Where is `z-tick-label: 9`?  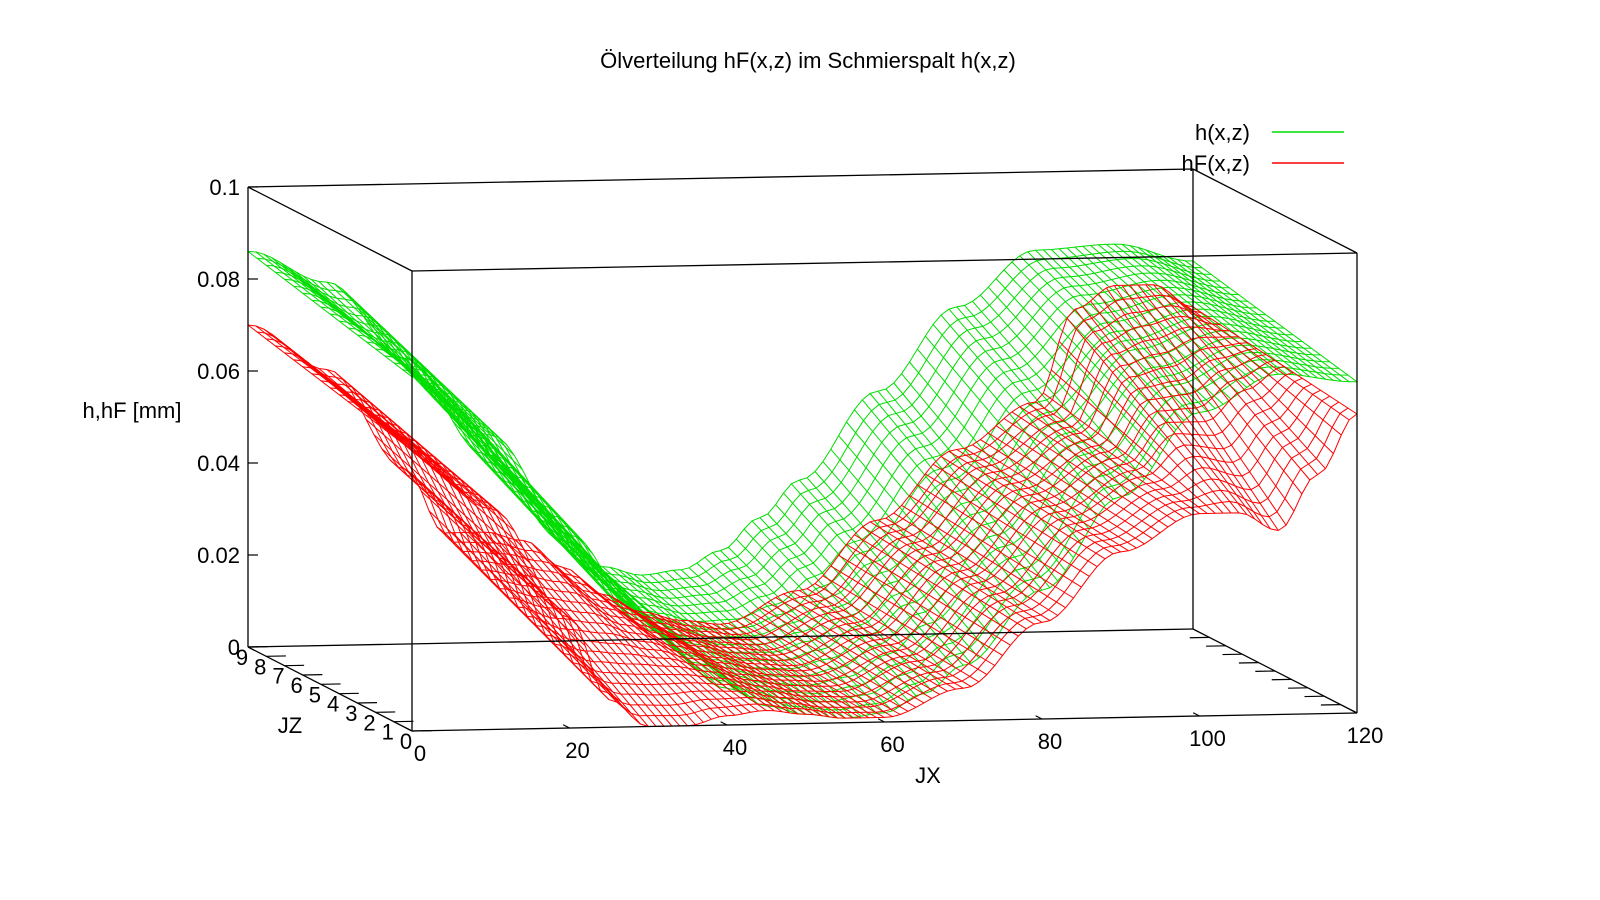
z-tick-label: 9 is located at coordinates (242, 657).